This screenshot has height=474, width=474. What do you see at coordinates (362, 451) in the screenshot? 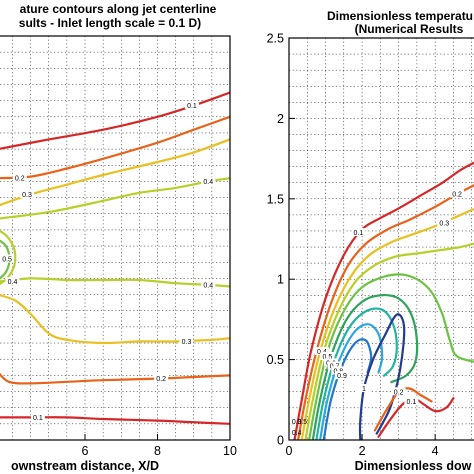
I see `x-tick-label: 2` at bounding box center [362, 451].